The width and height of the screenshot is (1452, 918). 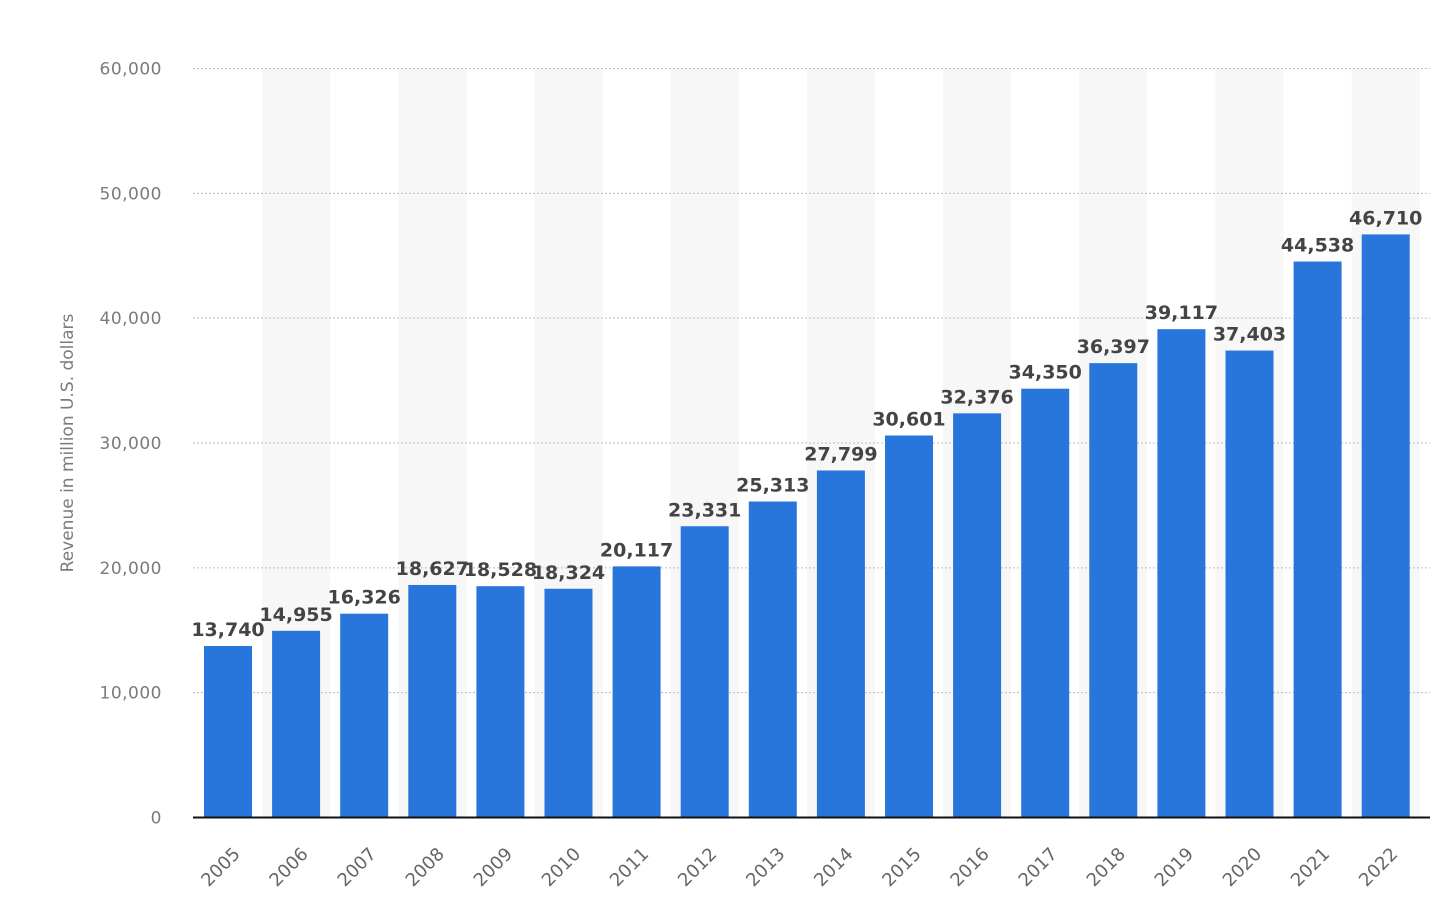 I want to click on data-label: 23,331, so click(x=704, y=510).